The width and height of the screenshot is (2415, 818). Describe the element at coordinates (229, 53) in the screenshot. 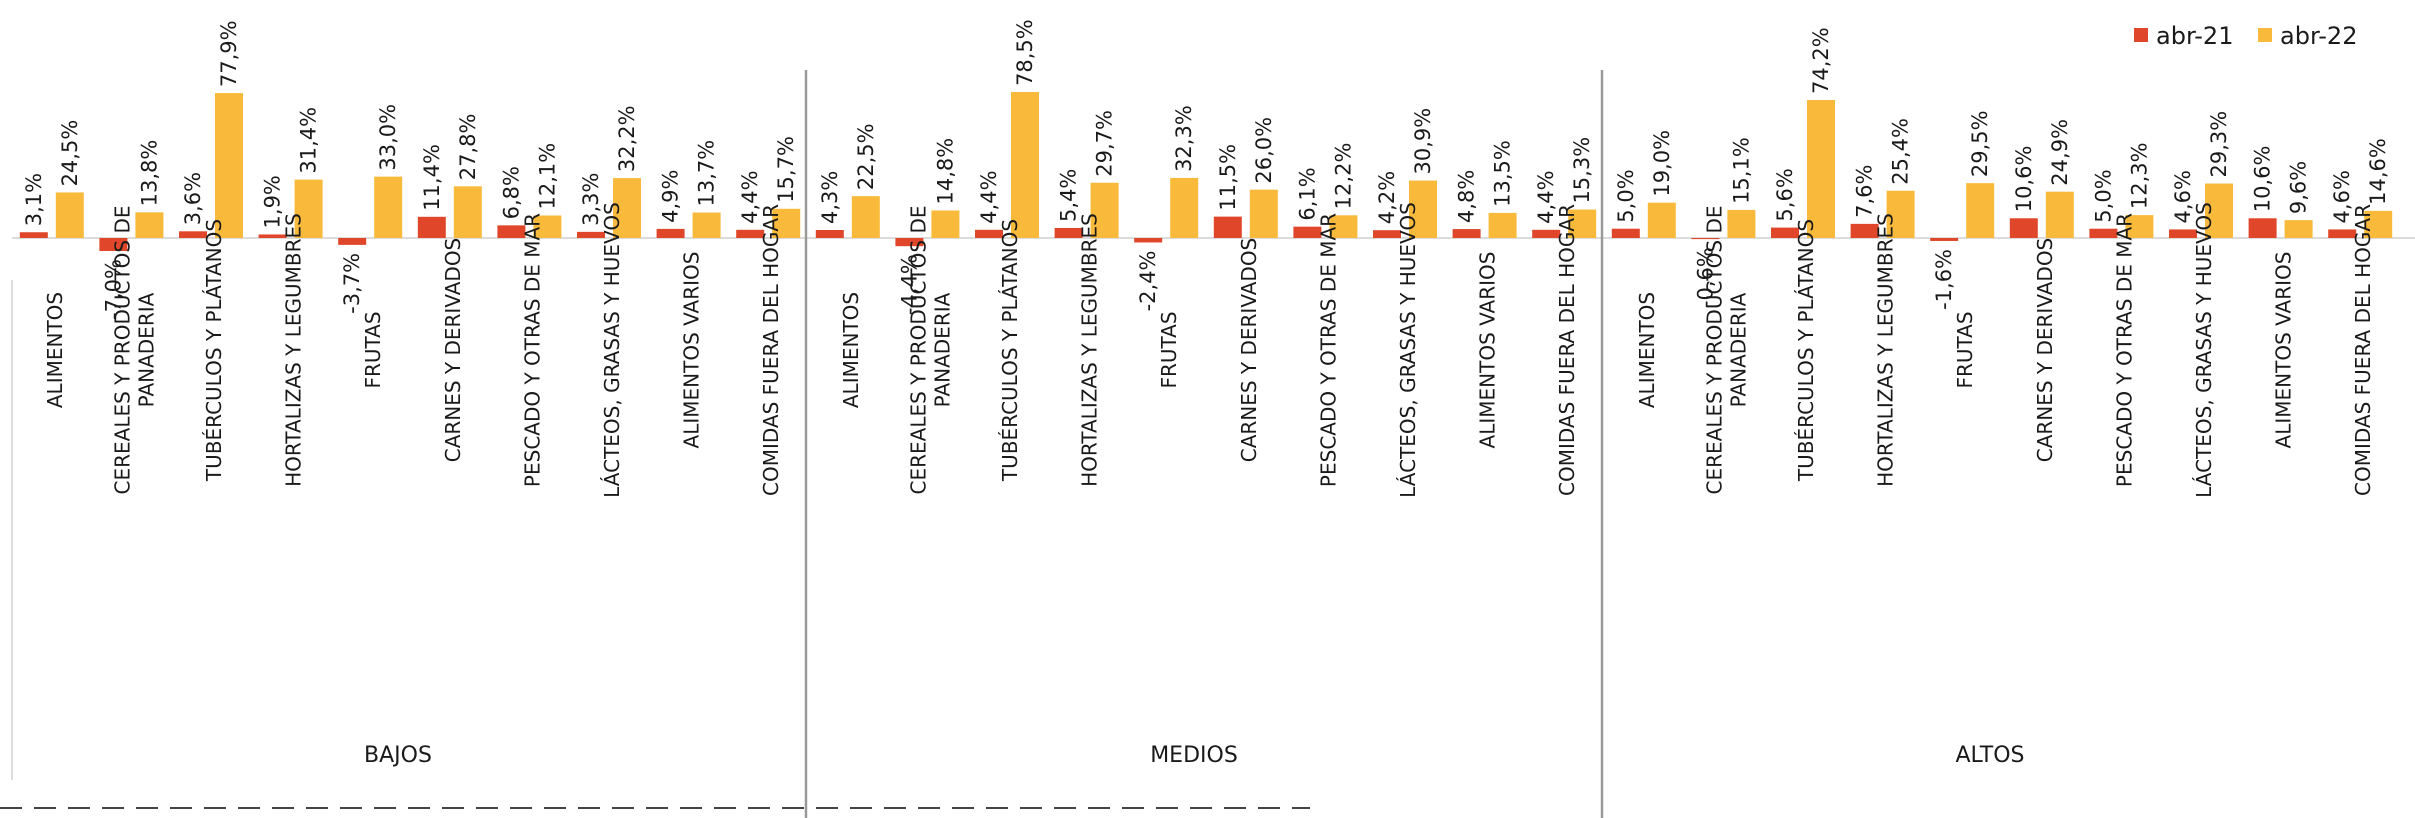

I see `data-label-bajos-abr-22-2: 77,9%` at that location.